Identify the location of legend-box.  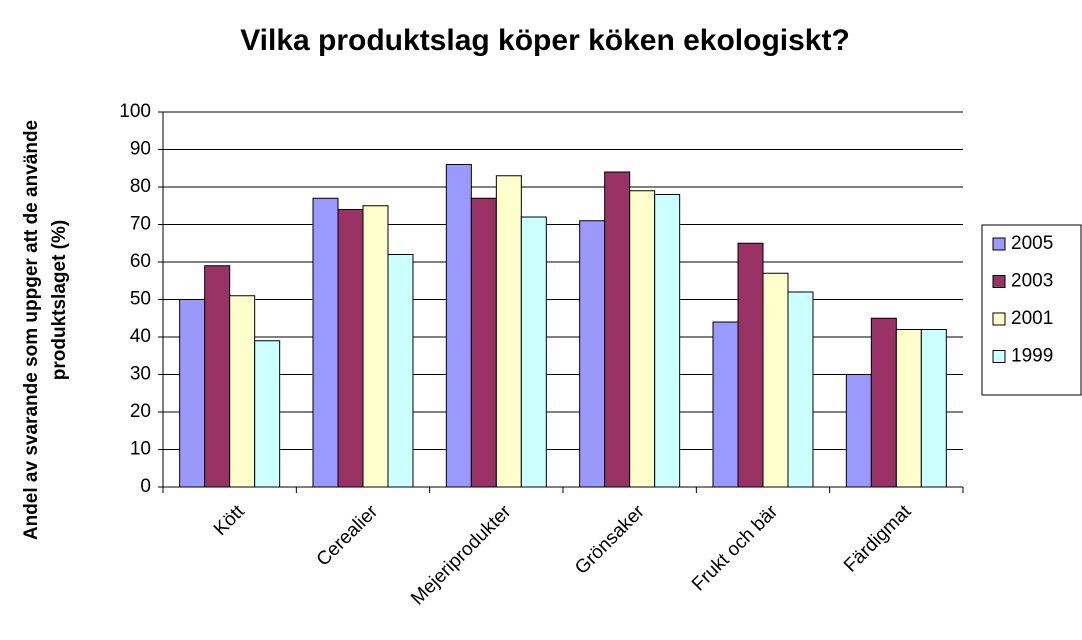
(1031, 310).